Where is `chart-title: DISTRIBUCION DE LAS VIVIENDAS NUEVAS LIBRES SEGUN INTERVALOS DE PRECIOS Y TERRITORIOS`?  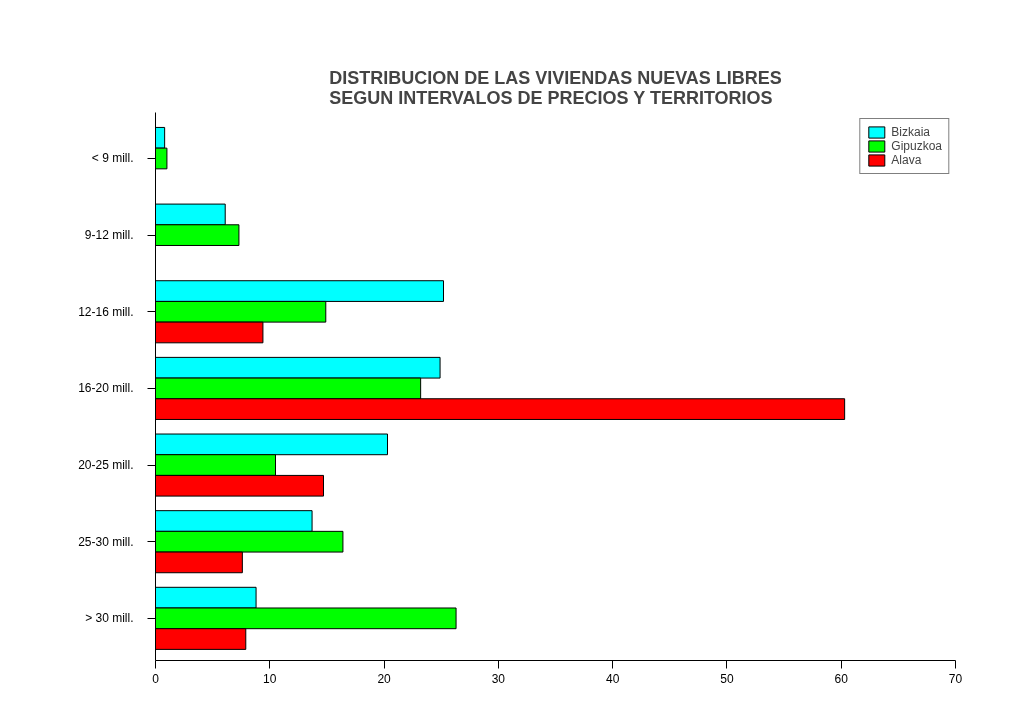
chart-title: DISTRIBUCION DE LAS VIVIENDAS NUEVAS LIBRES SEGUN INTERVALOS DE PRECIOS Y TERRITORIOS is located at coordinates (555, 87).